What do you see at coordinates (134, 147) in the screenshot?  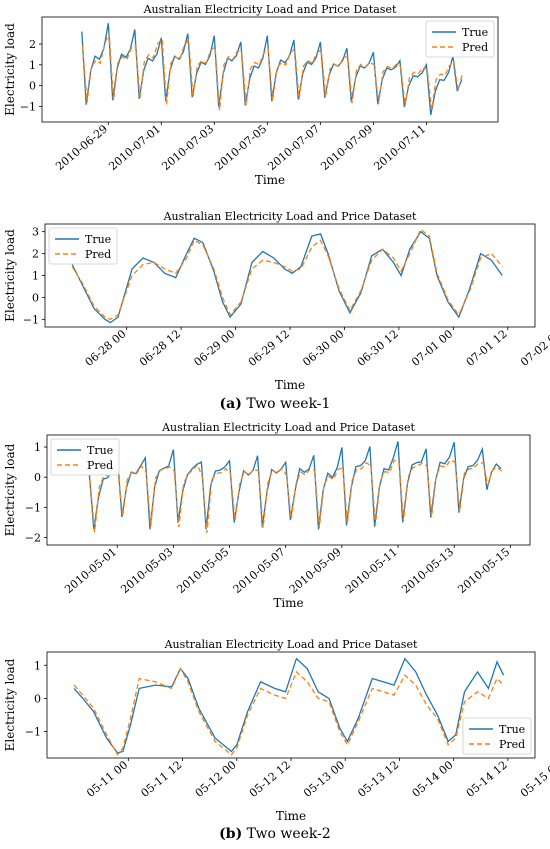 I see `x-tick-label: 2010-07-01` at bounding box center [134, 147].